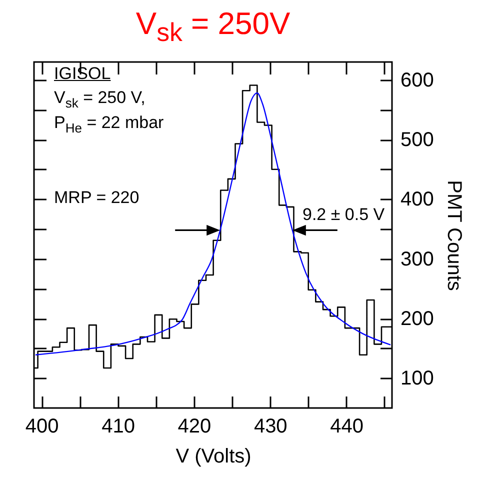 This screenshot has height=494, width=496. What do you see at coordinates (213, 27) in the screenshot?
I see `chart-title: V$_{sk}$ = 250V` at bounding box center [213, 27].